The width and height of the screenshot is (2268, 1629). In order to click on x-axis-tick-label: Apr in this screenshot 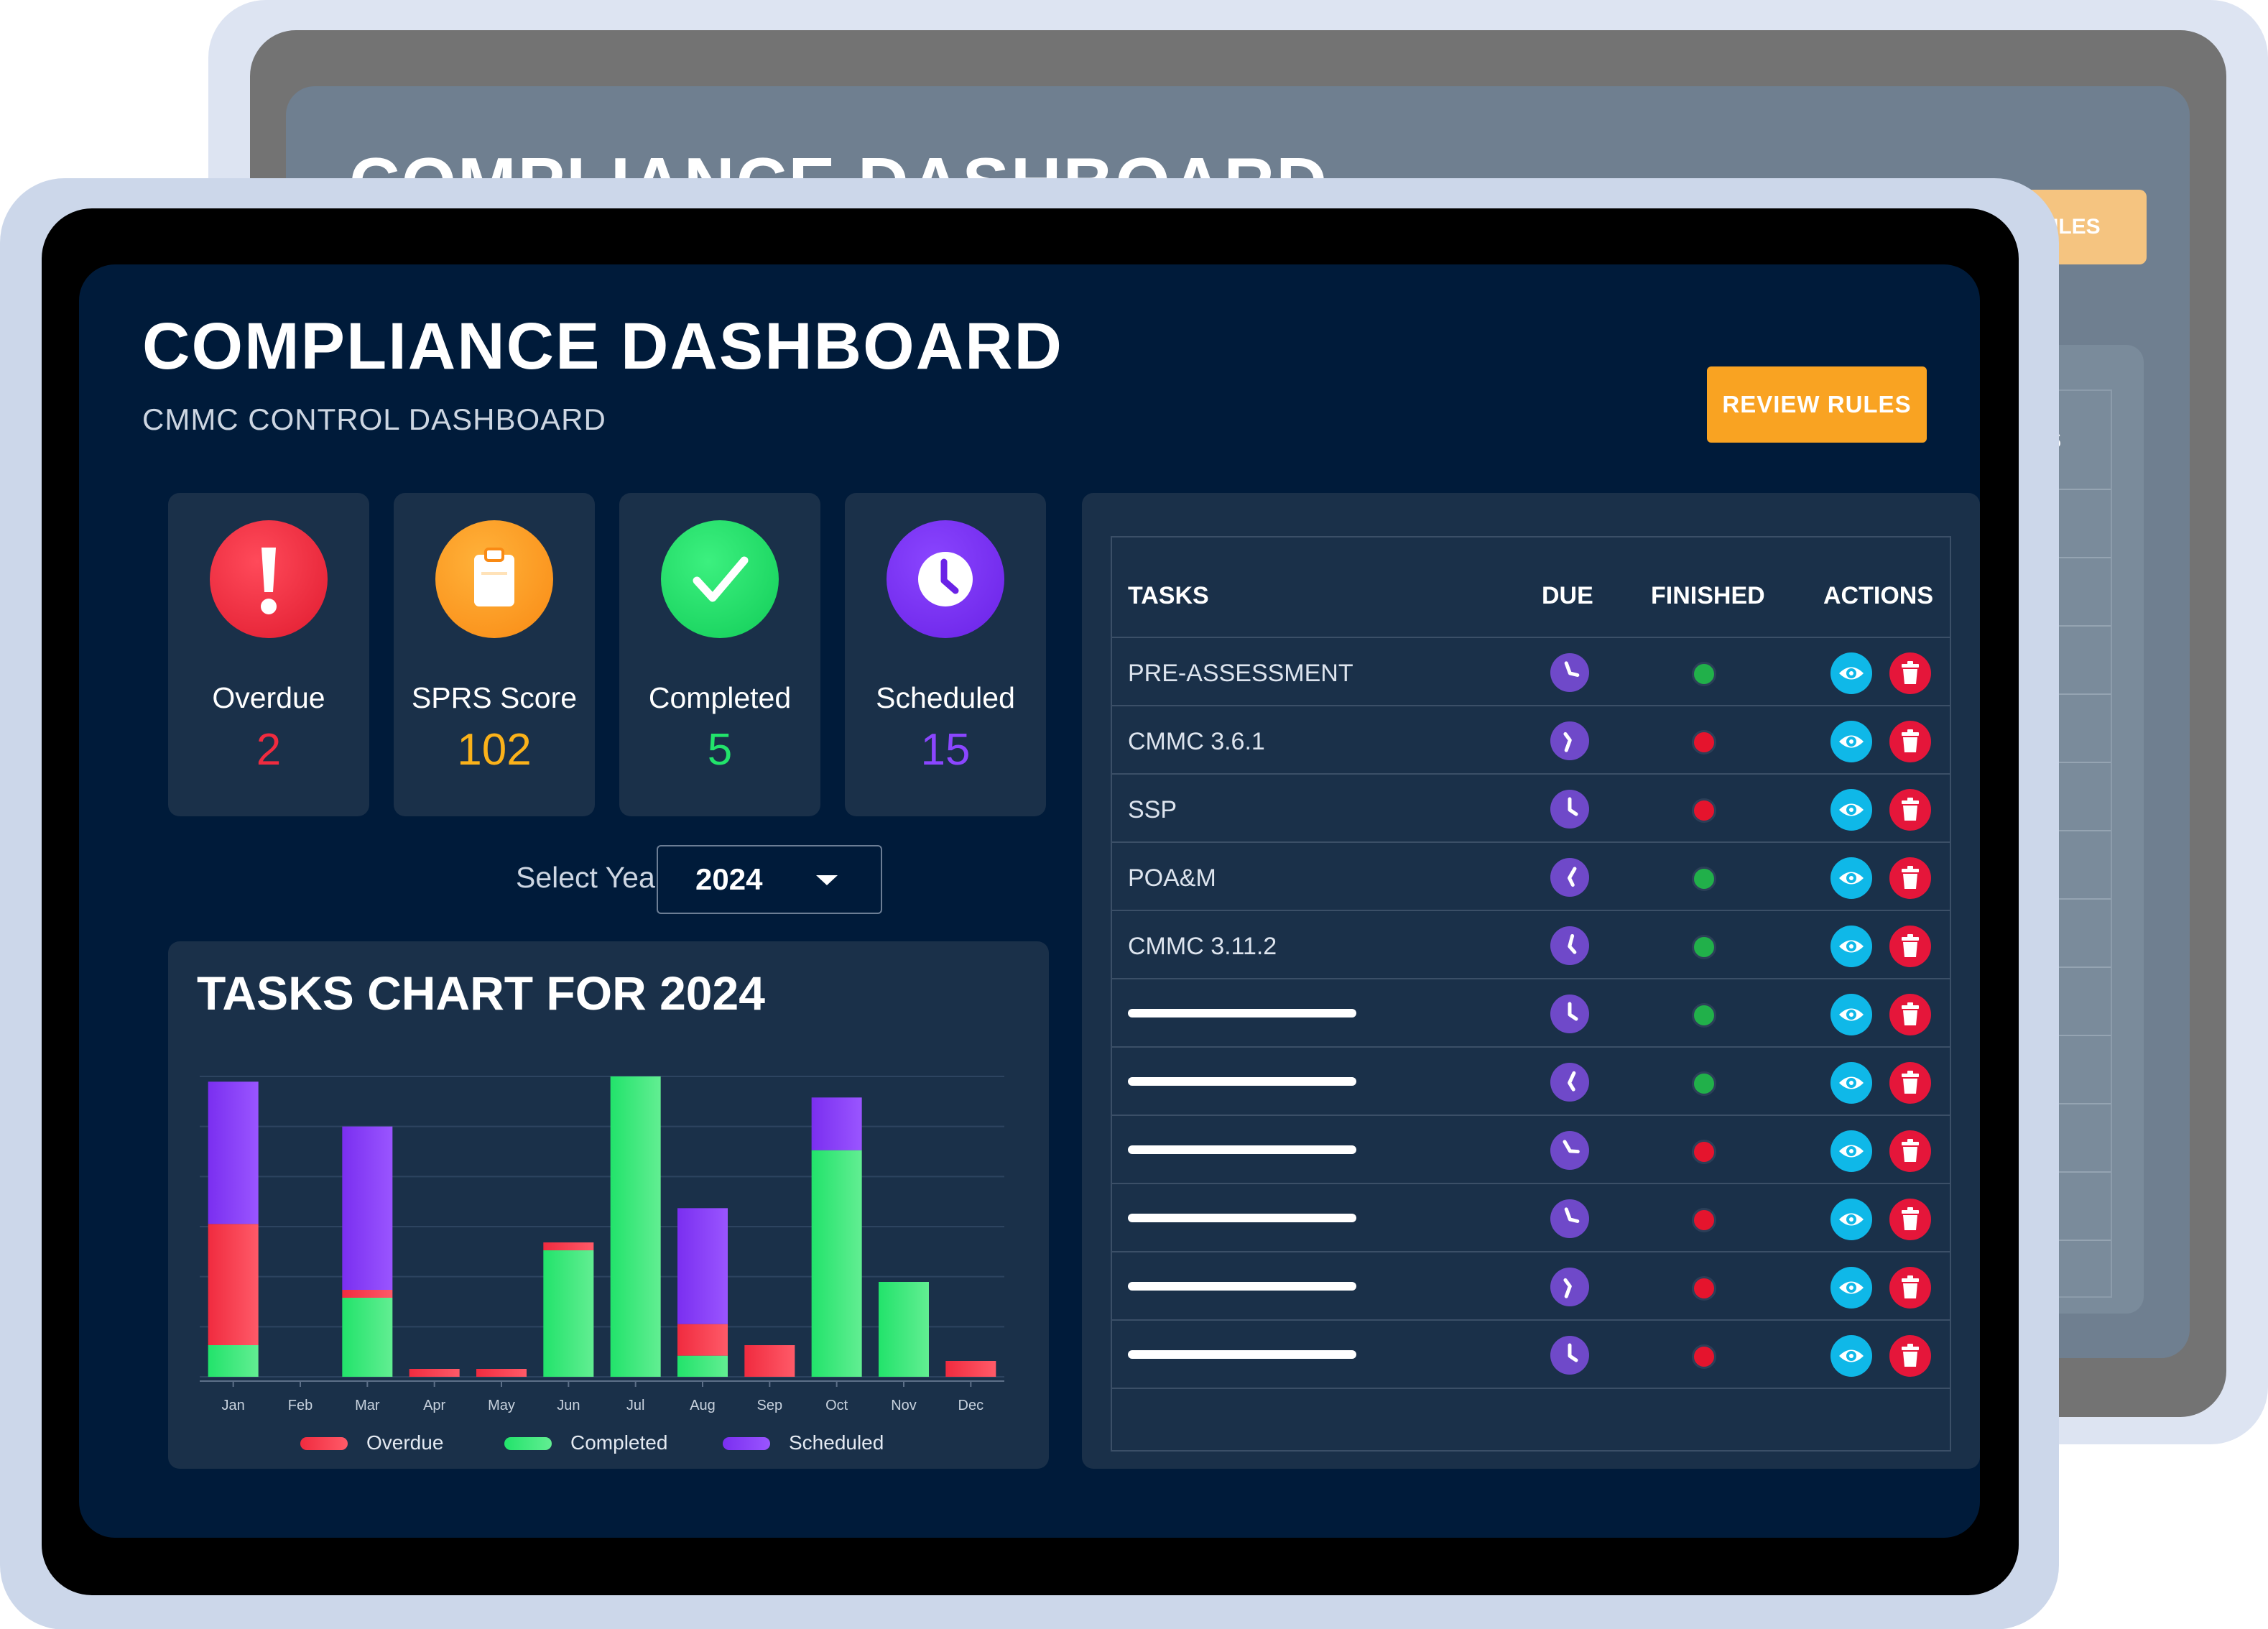, I will do `click(434, 1406)`.